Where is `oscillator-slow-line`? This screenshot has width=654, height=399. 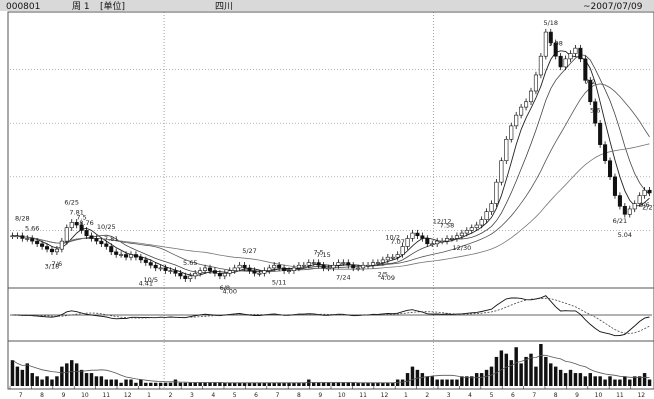
oscillator-slow-line is located at coordinates (331, 315).